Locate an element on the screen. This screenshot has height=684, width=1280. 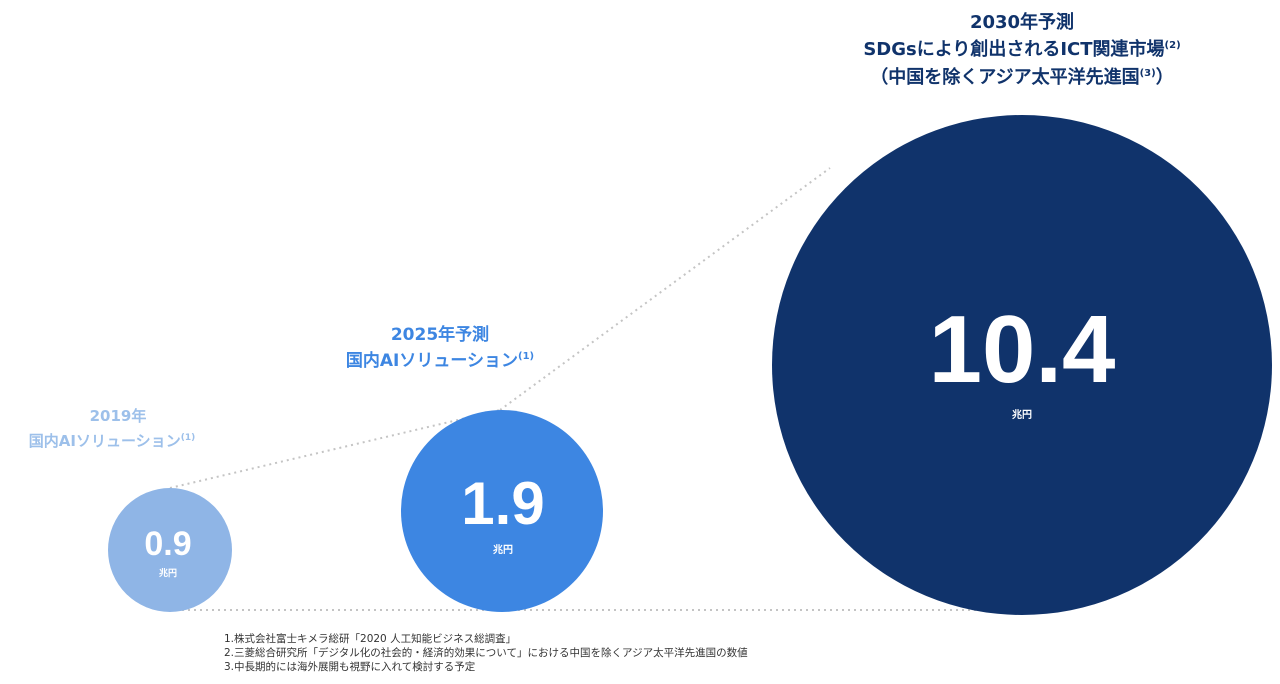
bubble-2019 is located at coordinates (170, 550).